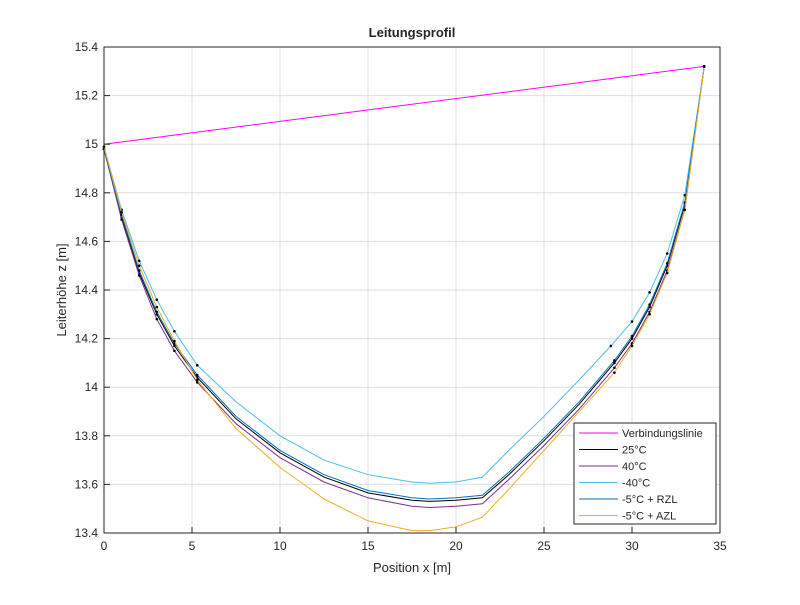 This screenshot has height=605, width=800. I want to click on y-tick-label: 15.4, so click(87, 47).